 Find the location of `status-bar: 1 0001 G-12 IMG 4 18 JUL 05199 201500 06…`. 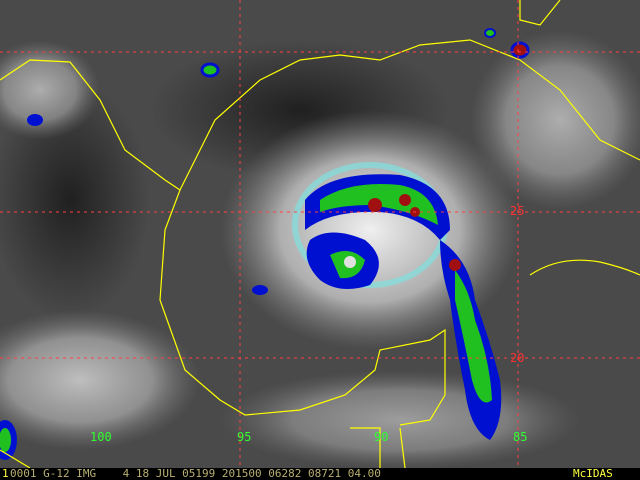

status-bar: 1 0001 G-12 IMG 4 18 JUL 05199 201500 06… is located at coordinates (320, 474).